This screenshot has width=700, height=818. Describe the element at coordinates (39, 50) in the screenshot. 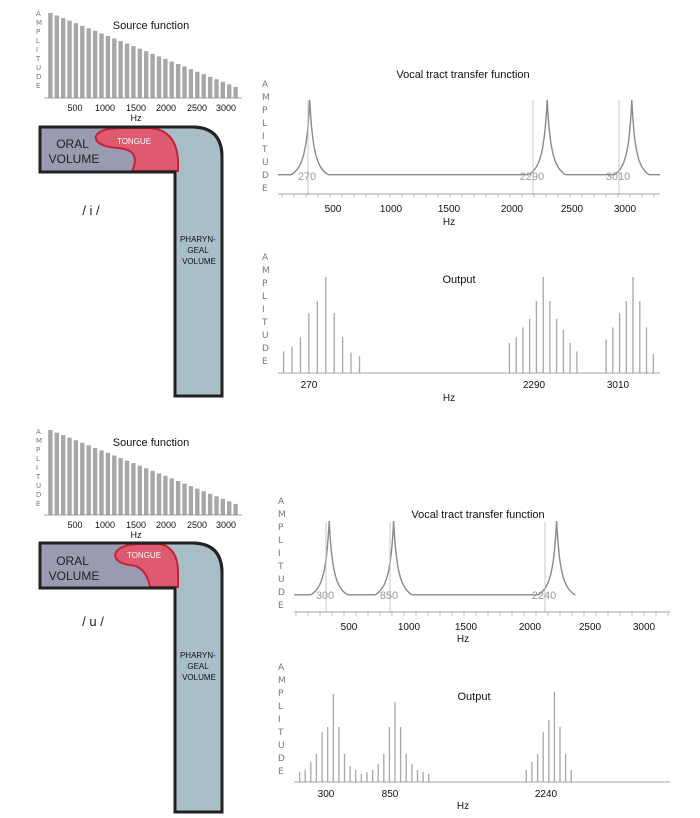

I see `source-ylabel: A M P L I T U D E` at that location.